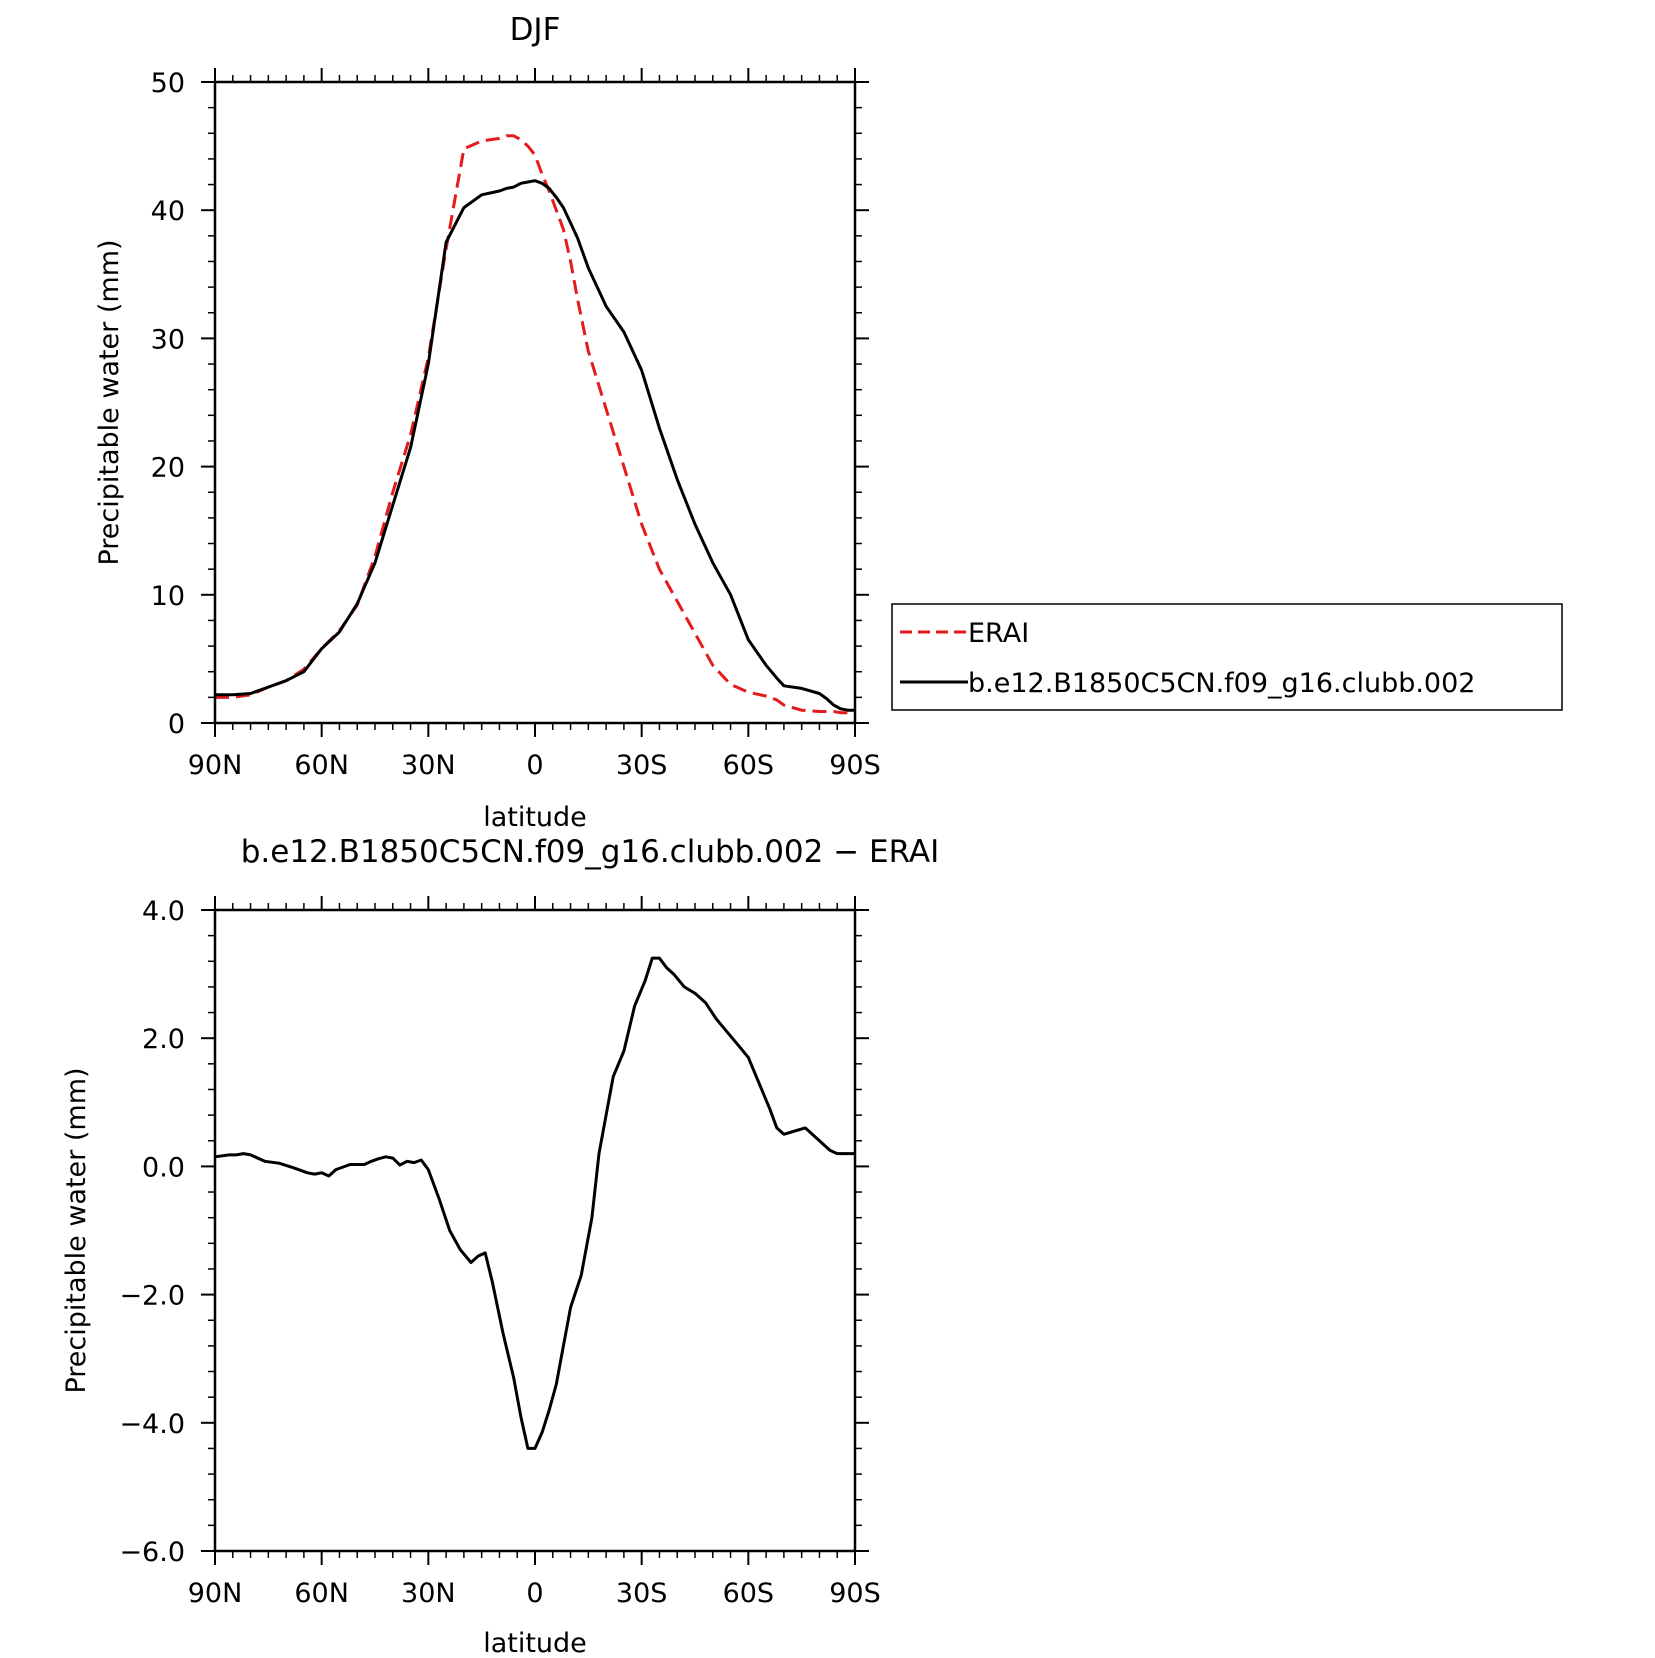  Describe the element at coordinates (168, 83) in the screenshot. I see `y-tick-label: 50` at that location.